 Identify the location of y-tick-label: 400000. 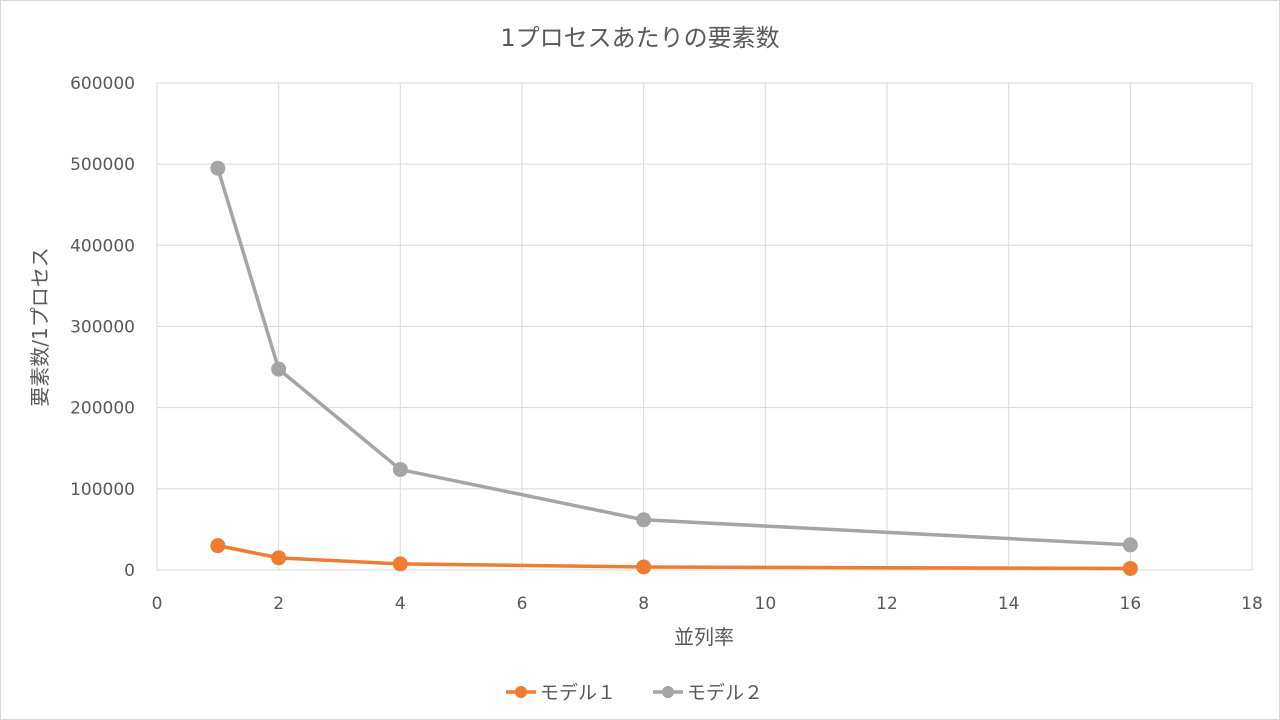
(102, 246).